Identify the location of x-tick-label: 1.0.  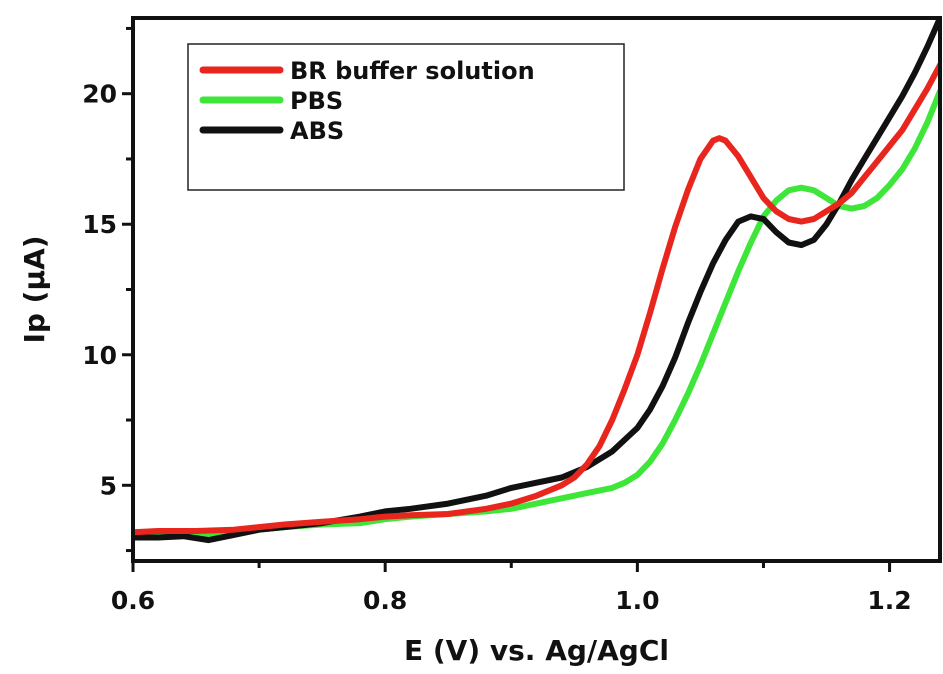
(637, 600).